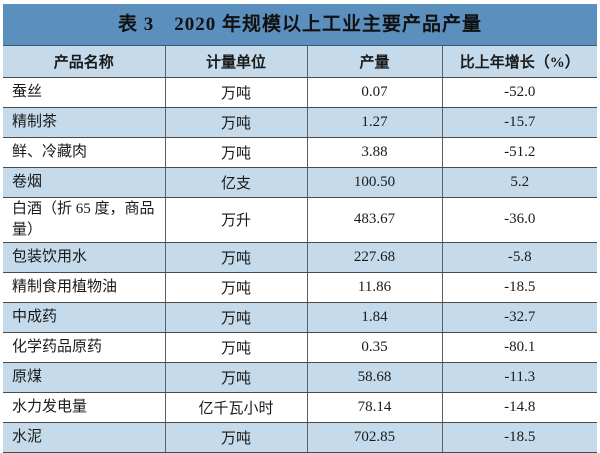  Describe the element at coordinates (374, 220) in the screenshot. I see `cell-output: 483.67` at that location.